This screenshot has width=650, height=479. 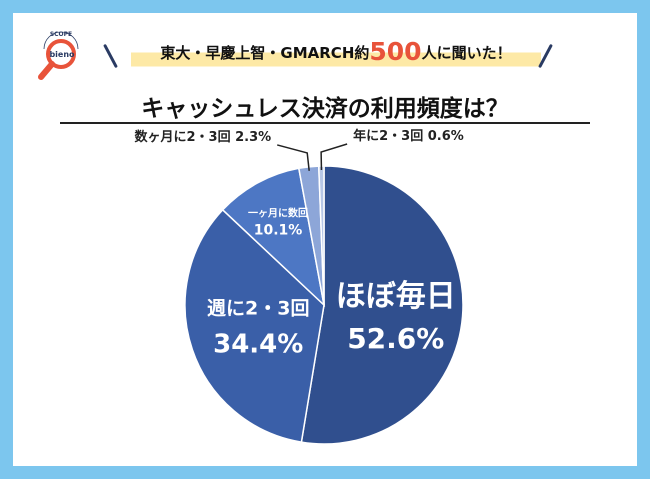 What do you see at coordinates (395, 51) in the screenshot?
I see `banner-number: 500` at bounding box center [395, 51].